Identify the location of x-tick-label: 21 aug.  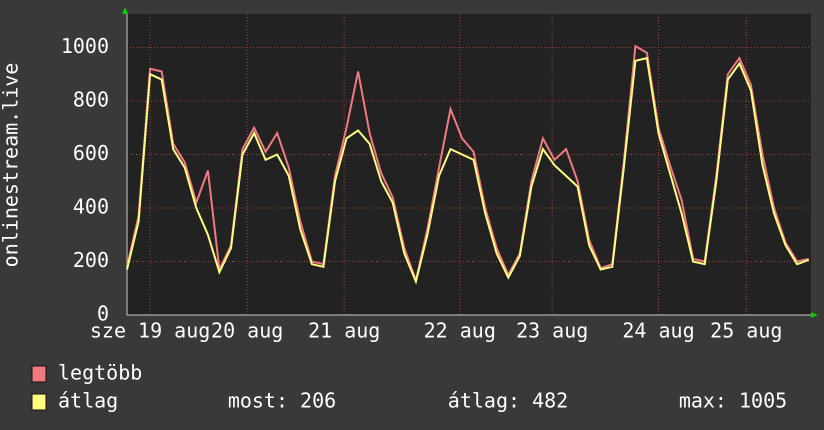
(344, 331).